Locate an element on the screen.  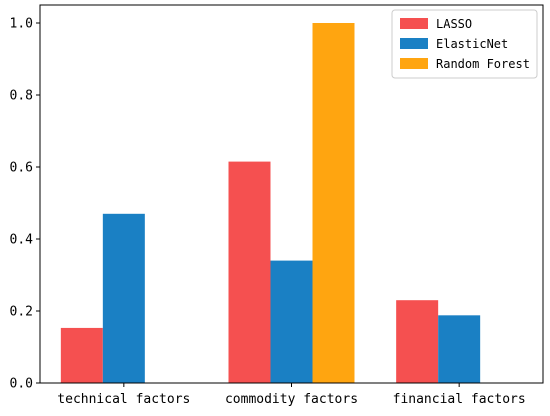
legend-swatch-lasso is located at coordinates (414, 23).